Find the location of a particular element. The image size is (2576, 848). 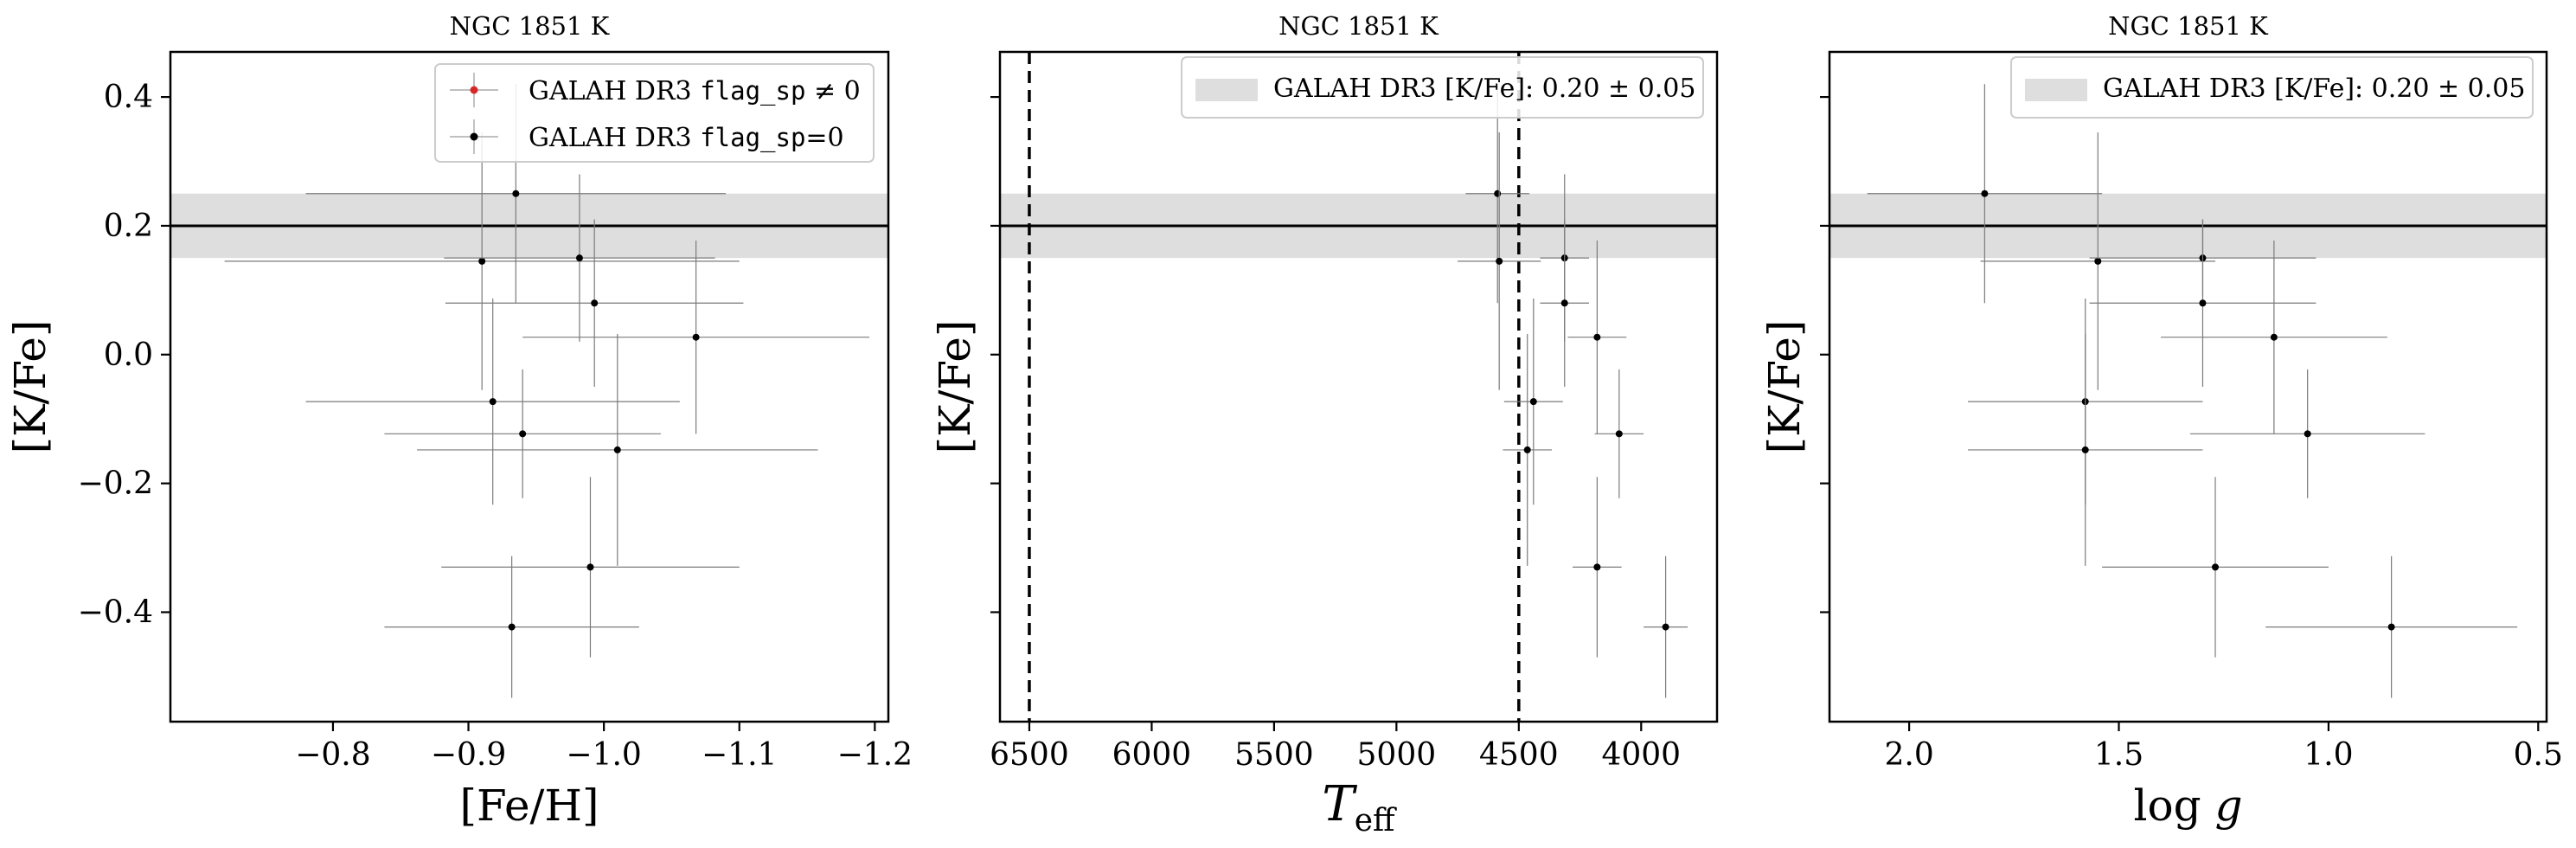

legend-label: GALAH DR3 flag_sp ≠ 0 is located at coordinates (695, 91).